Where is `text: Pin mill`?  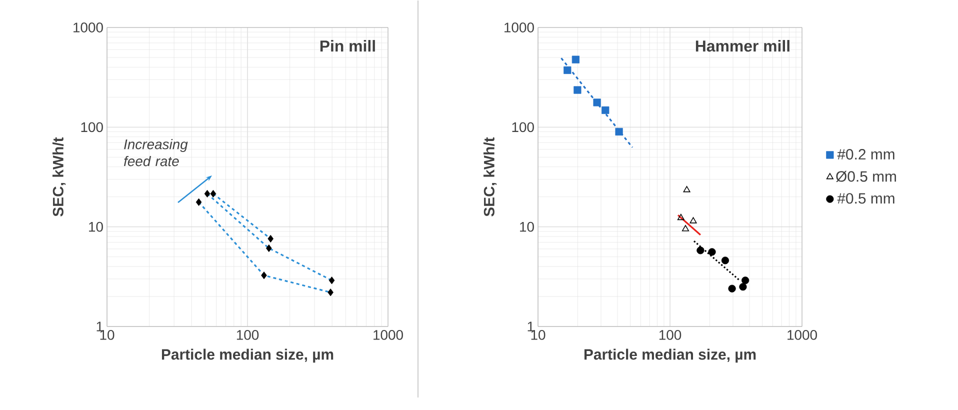 text: Pin mill is located at coordinates (347, 46).